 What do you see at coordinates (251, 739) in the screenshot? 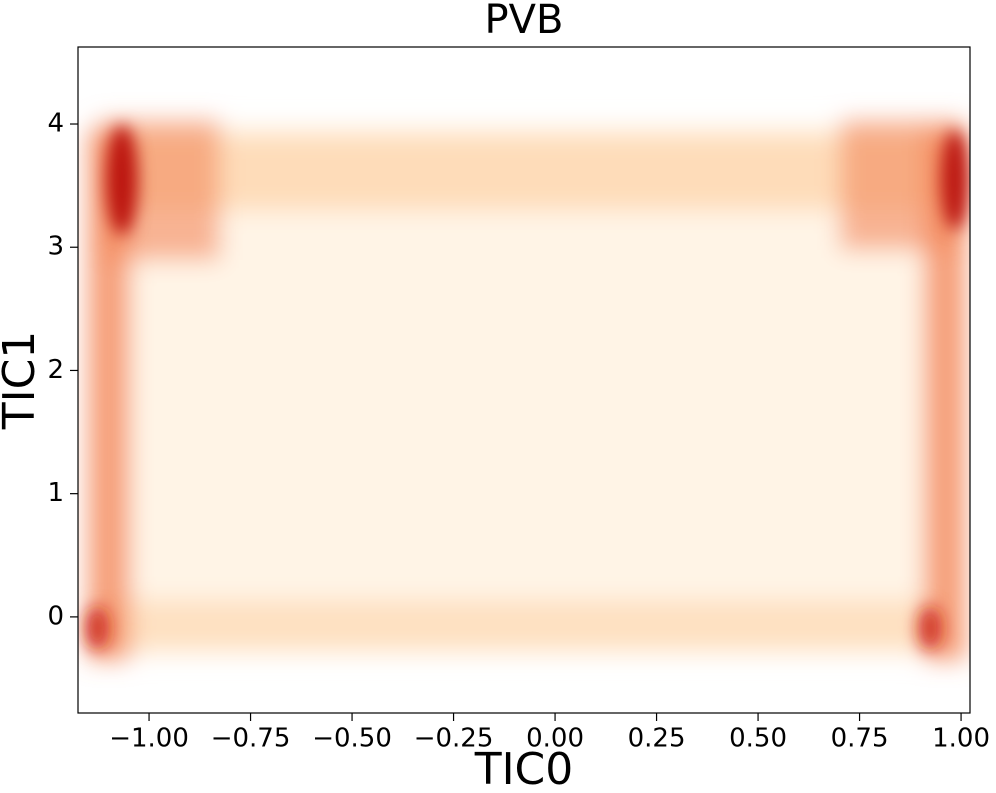
I see `x-tick-label: −0.75` at bounding box center [251, 739].